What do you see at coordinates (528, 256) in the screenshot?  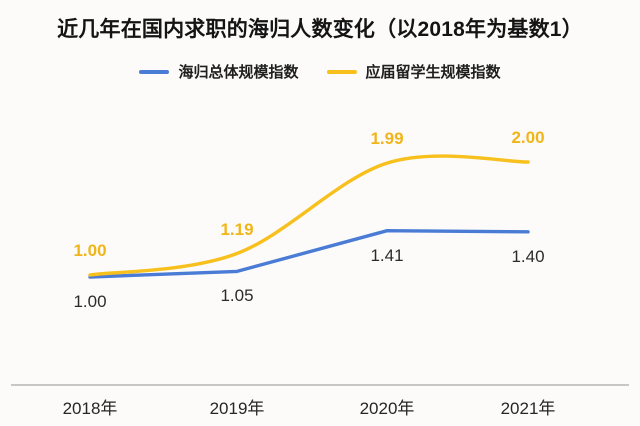 I see `value-label-海归总体规模指数-2021年: 1.40` at bounding box center [528, 256].